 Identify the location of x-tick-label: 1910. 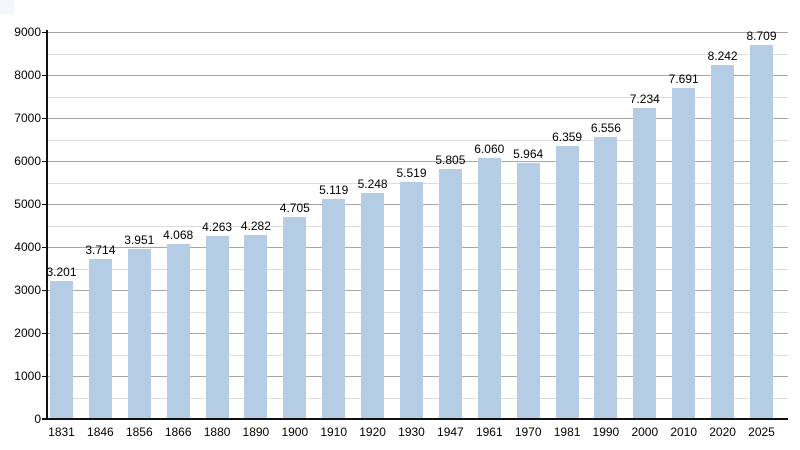
(334, 432).